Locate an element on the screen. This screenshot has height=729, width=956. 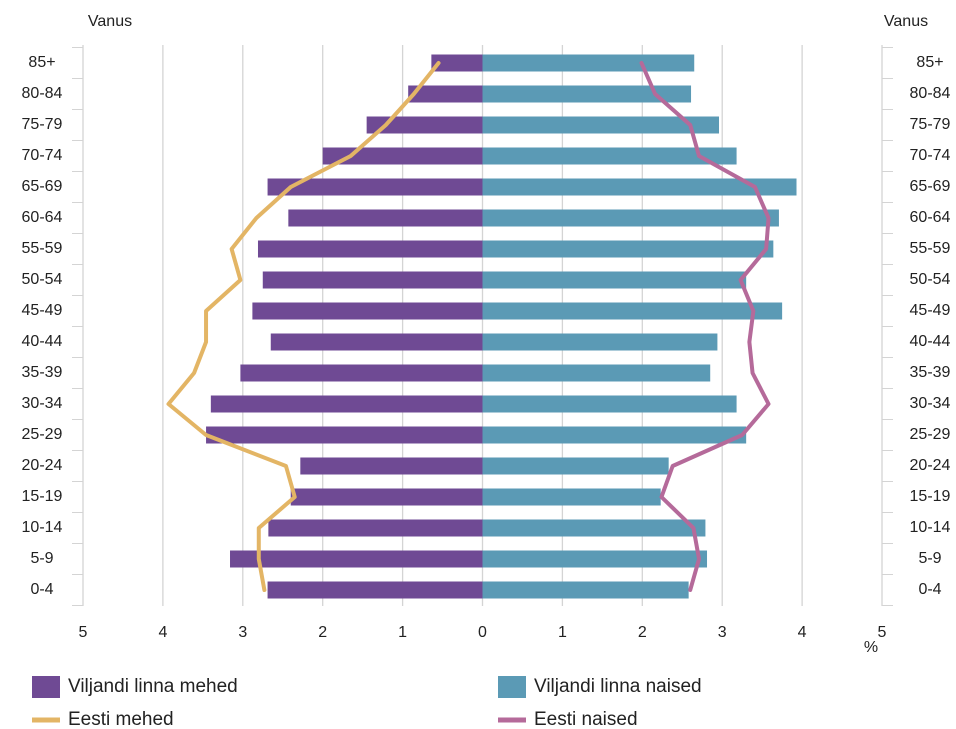
x-tick-label: 0 is located at coordinates (482, 632).